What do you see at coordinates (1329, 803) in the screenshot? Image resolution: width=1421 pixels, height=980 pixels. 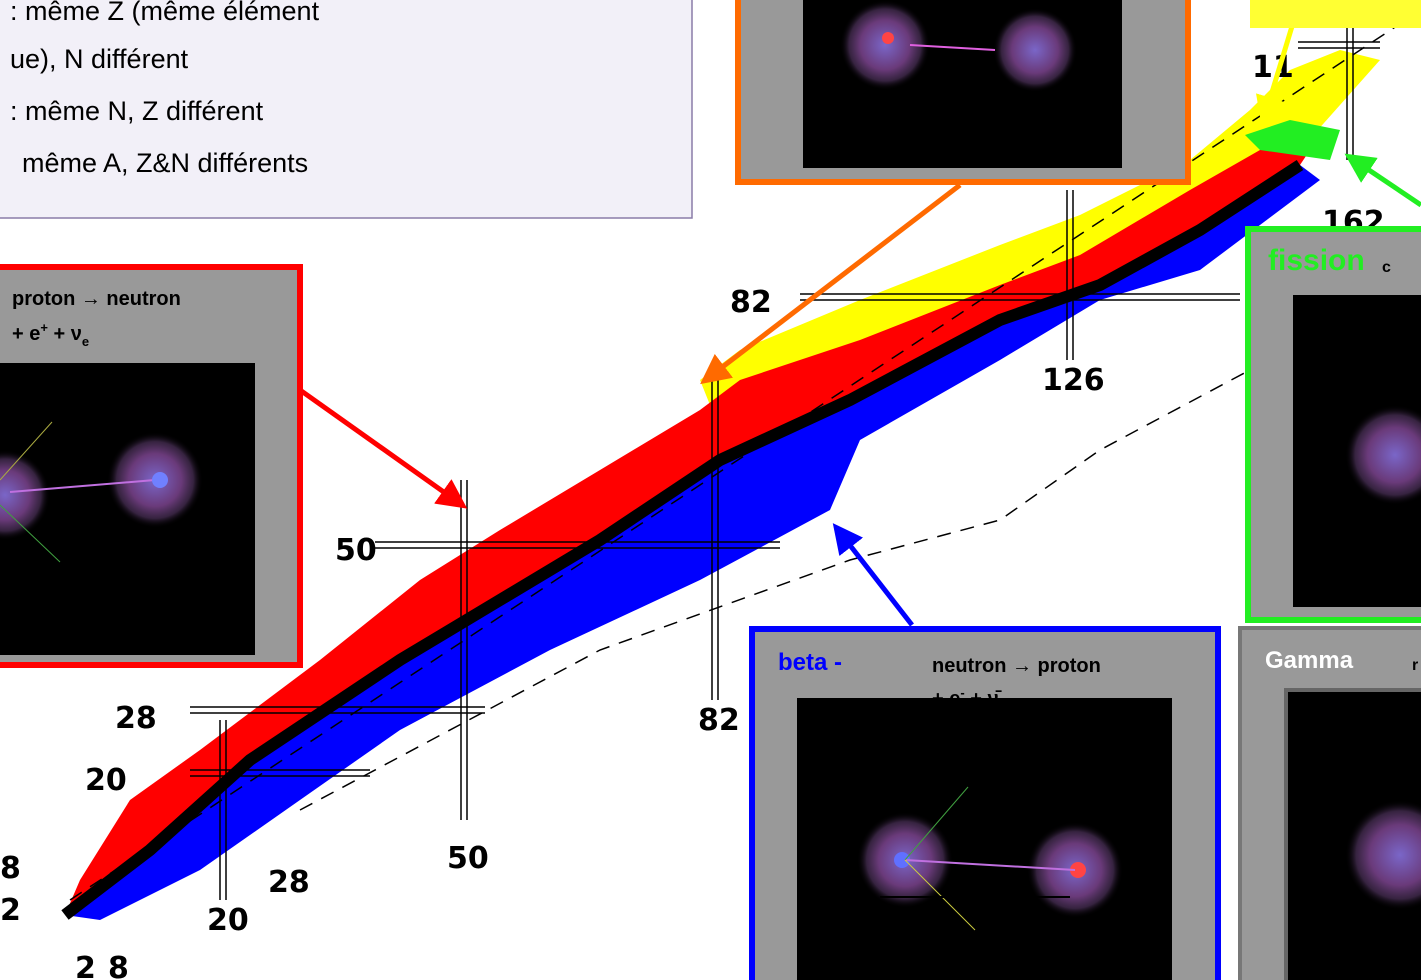 I see `gamma-box: Gamma r` at bounding box center [1329, 803].